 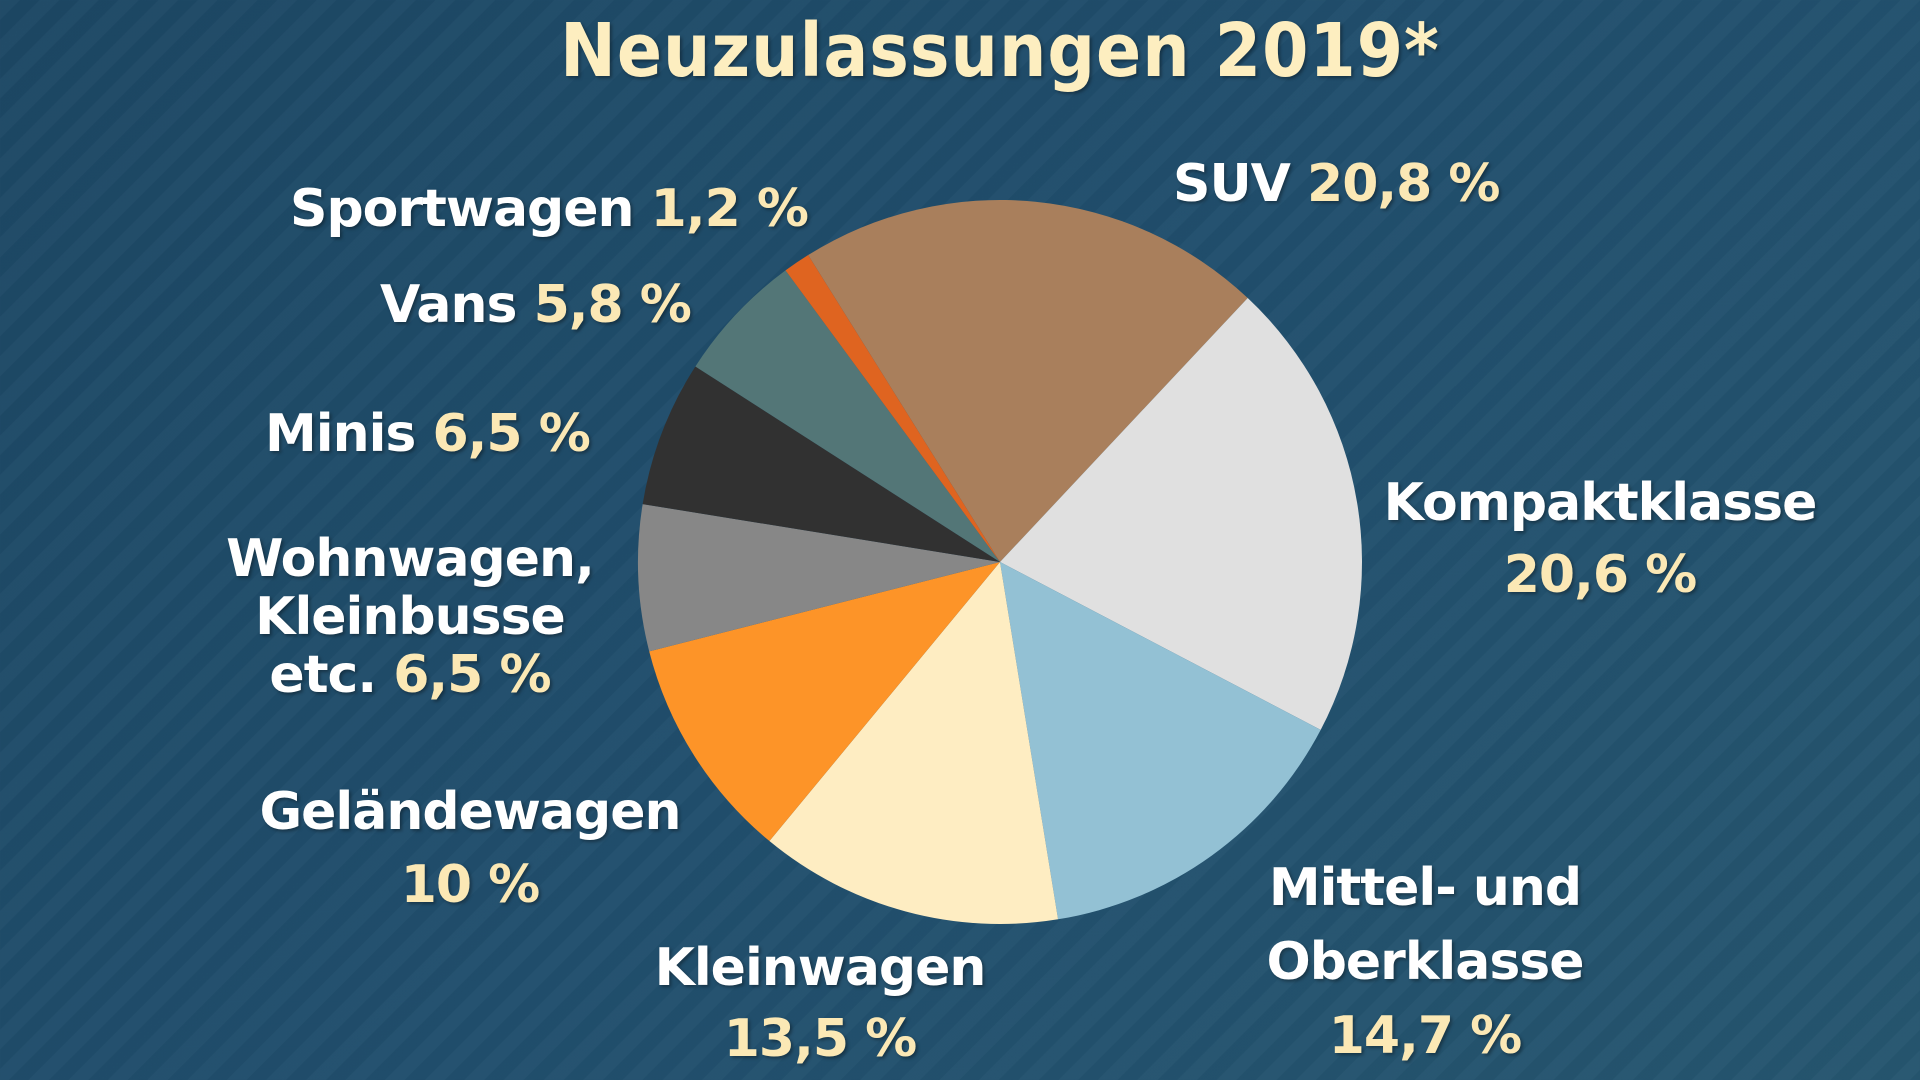 What do you see at coordinates (470, 849) in the screenshot?
I see `label-gelaende: Geländewagen 10 %` at bounding box center [470, 849].